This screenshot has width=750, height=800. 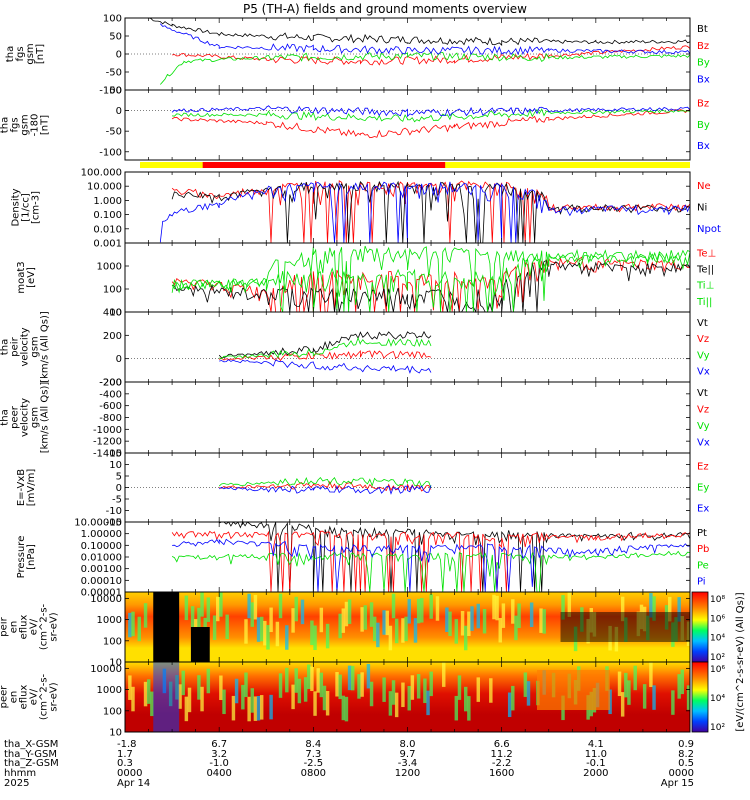 I want to click on x-axis-row-label: tha_Y-GSM, so click(x=30, y=754).